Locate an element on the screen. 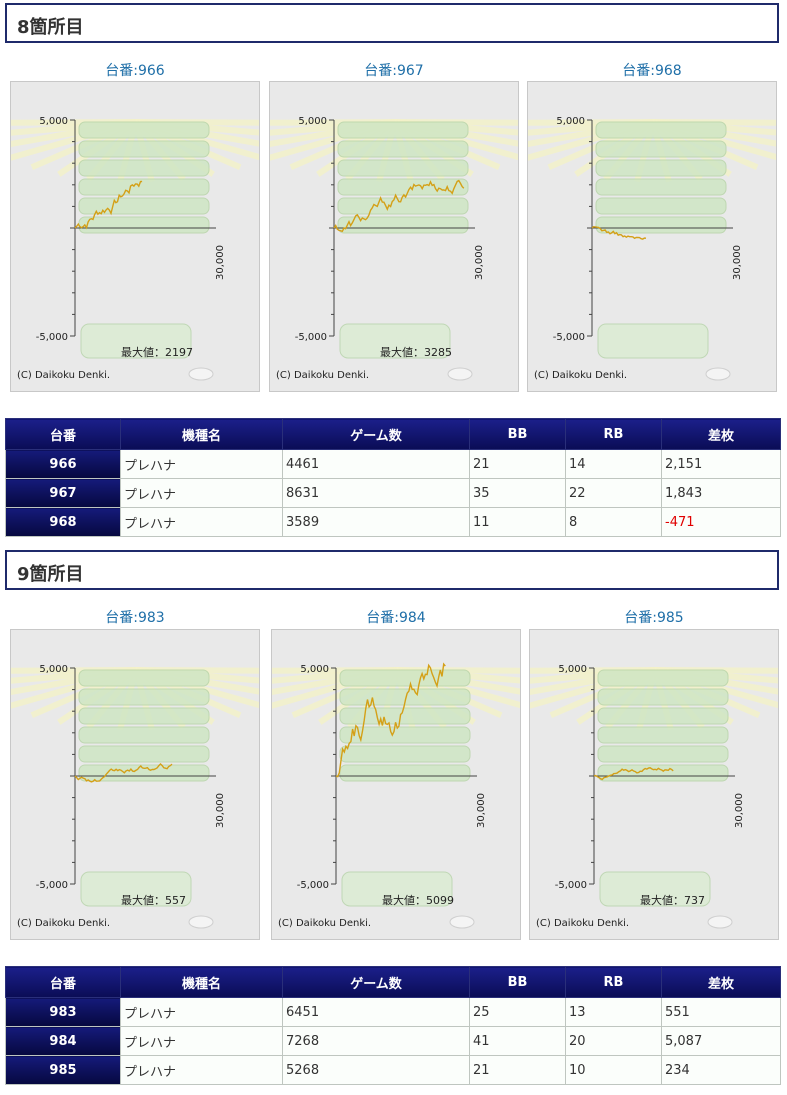  graph-label-968: 台番:968 is located at coordinates (652, 71).